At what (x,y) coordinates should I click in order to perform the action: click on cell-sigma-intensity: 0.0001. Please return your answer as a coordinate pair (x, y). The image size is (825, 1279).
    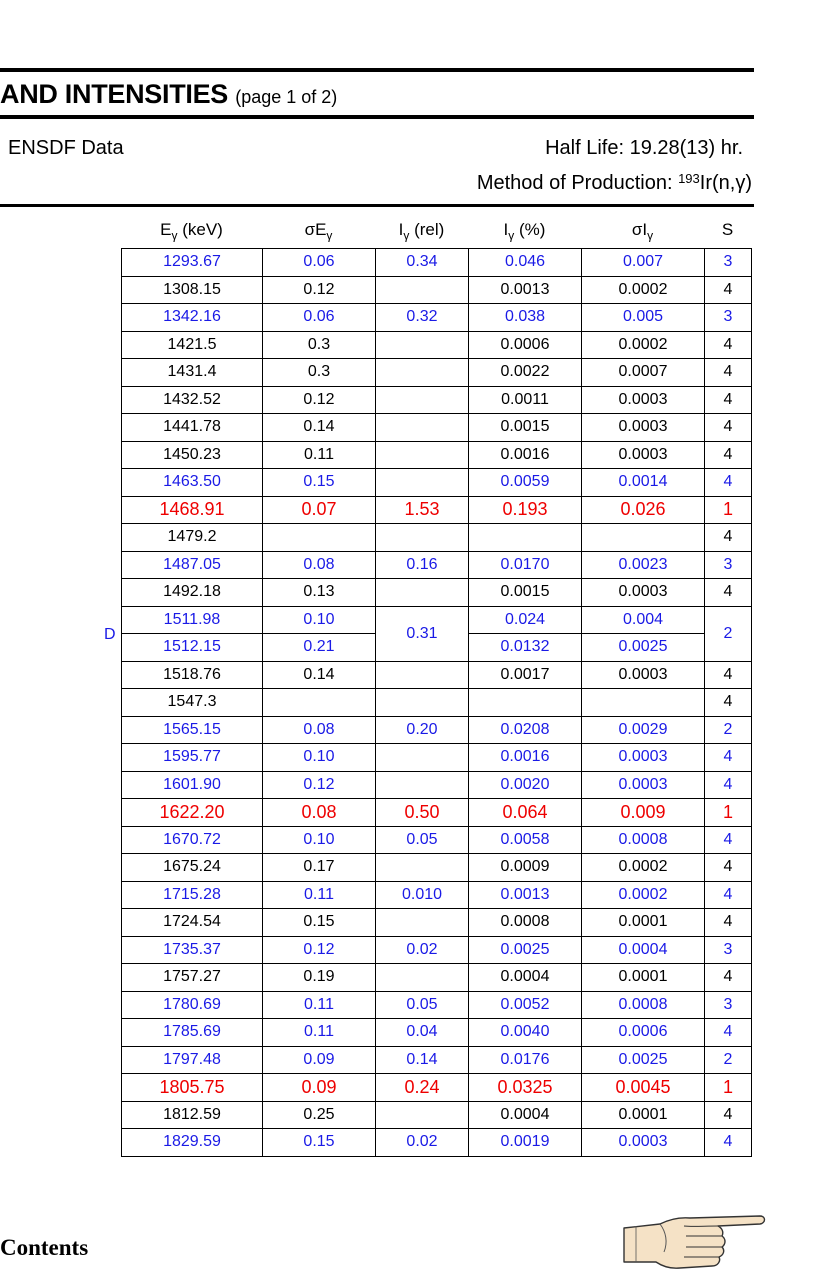
    Looking at the image, I should click on (643, 977).